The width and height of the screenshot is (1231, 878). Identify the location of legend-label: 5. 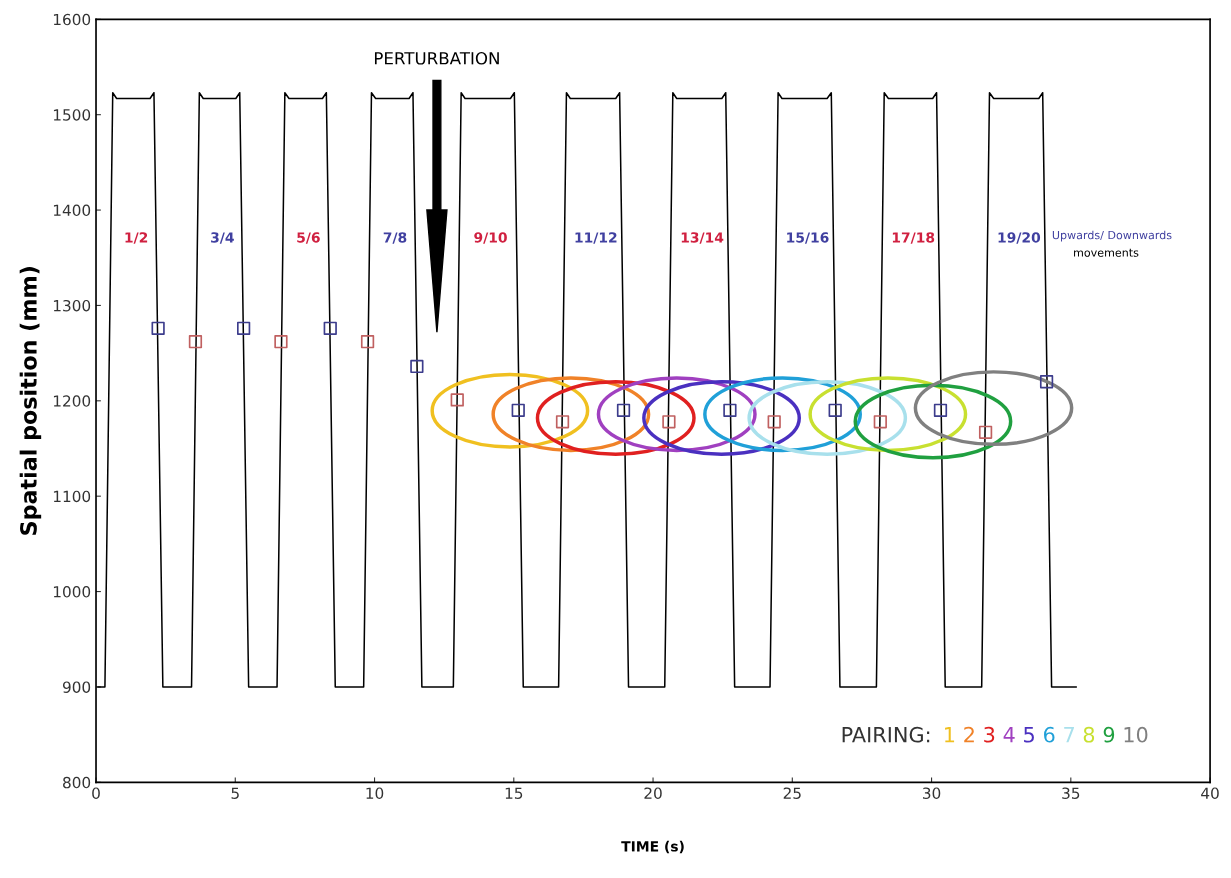
(1029, 735).